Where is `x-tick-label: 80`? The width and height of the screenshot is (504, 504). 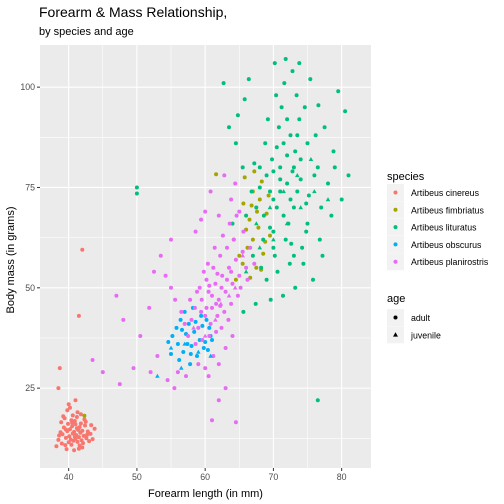 x-tick-label: 80 is located at coordinates (342, 477).